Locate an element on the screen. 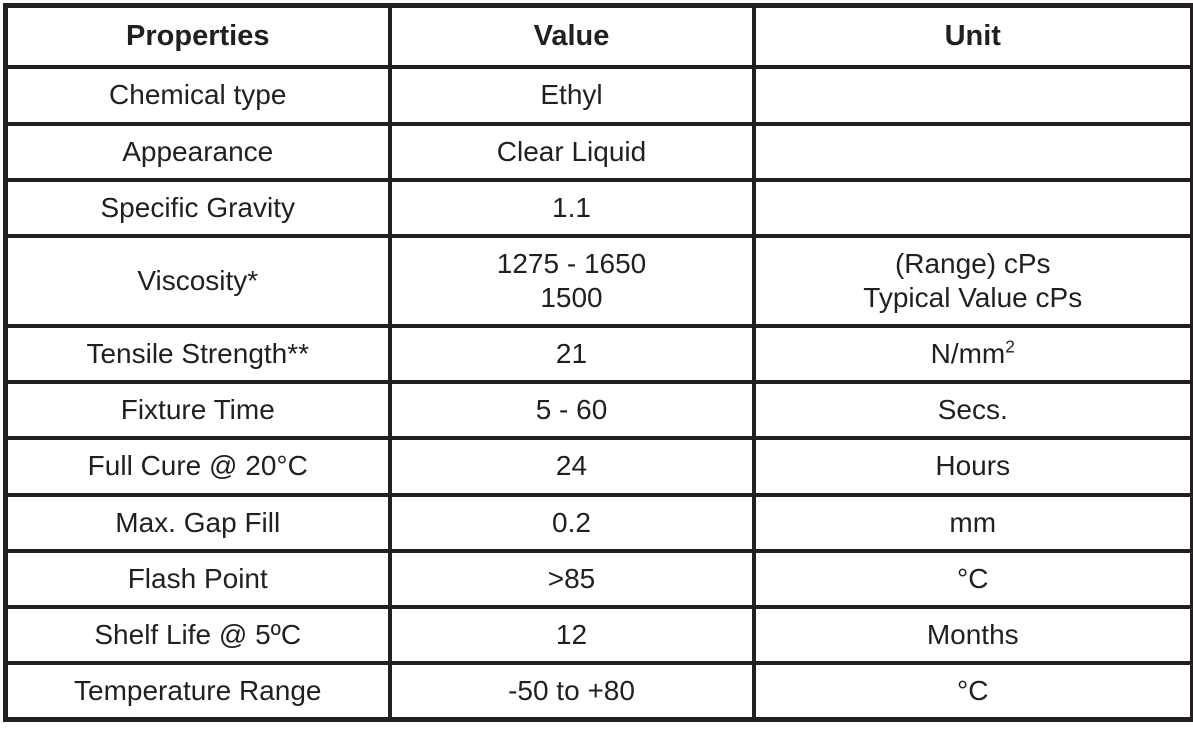 This screenshot has height=754, width=1193. value-cell: Ethyl is located at coordinates (571, 95).